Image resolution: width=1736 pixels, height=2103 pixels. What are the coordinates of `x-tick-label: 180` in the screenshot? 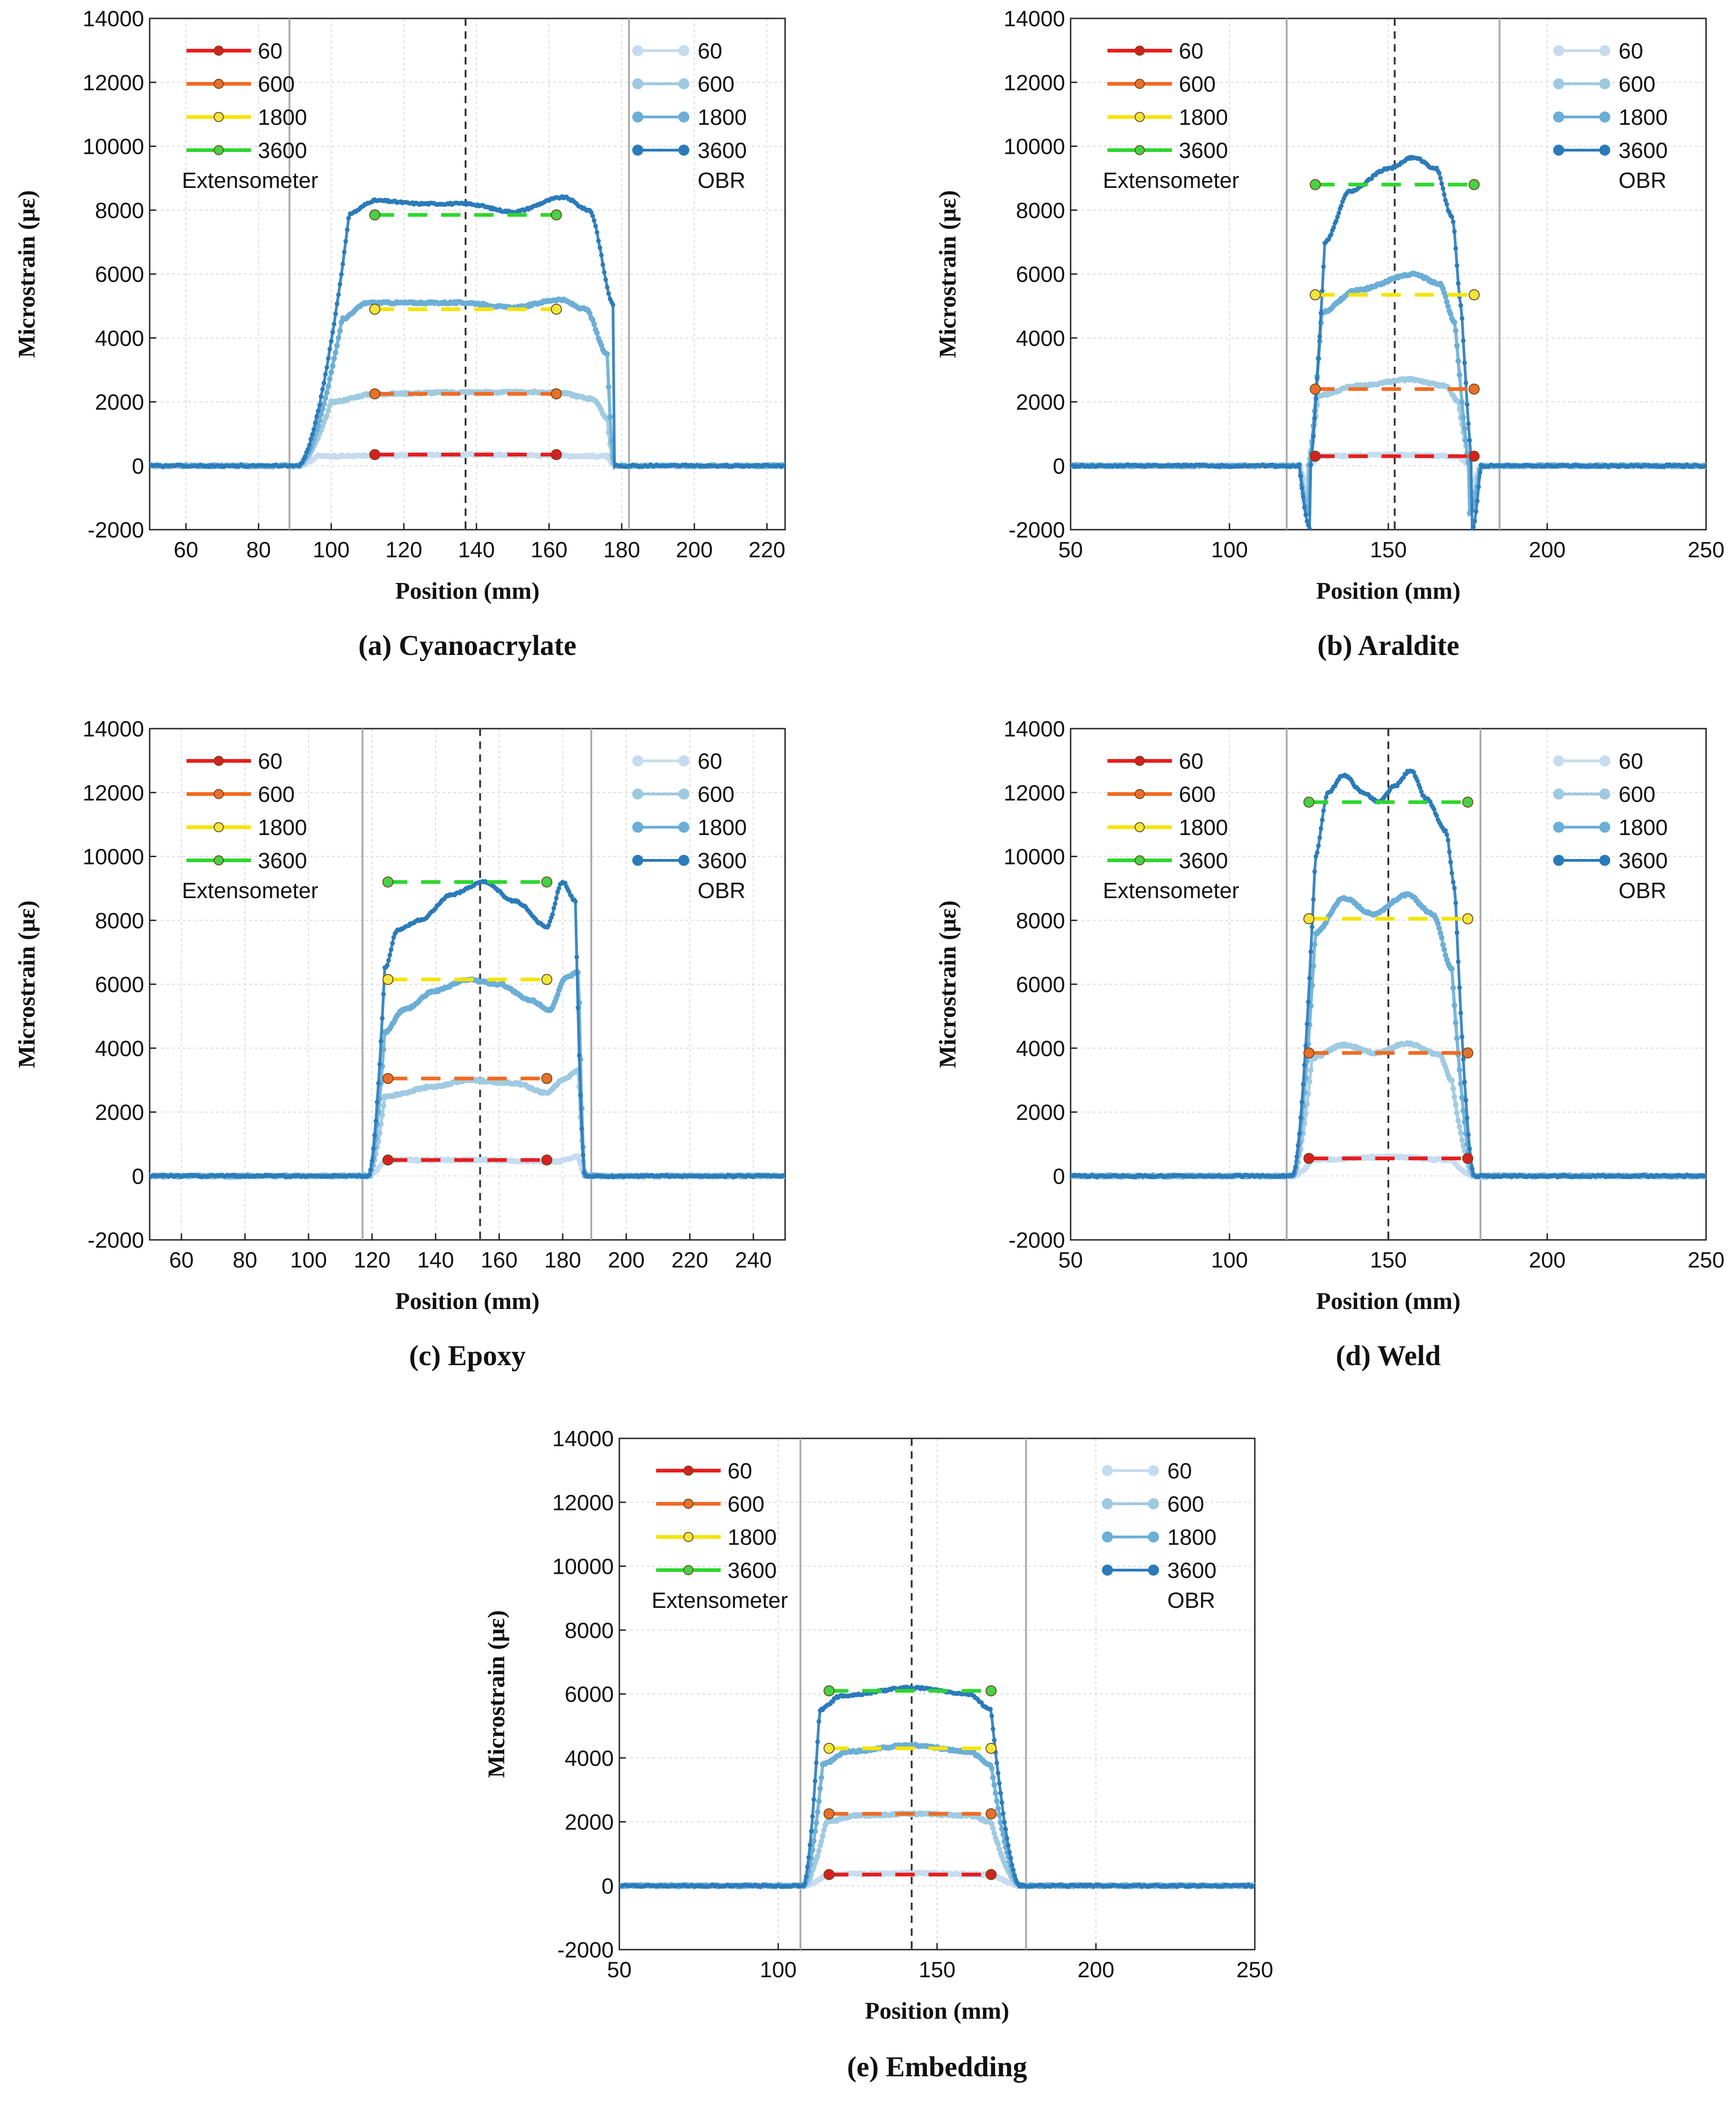 It's located at (562, 1260).